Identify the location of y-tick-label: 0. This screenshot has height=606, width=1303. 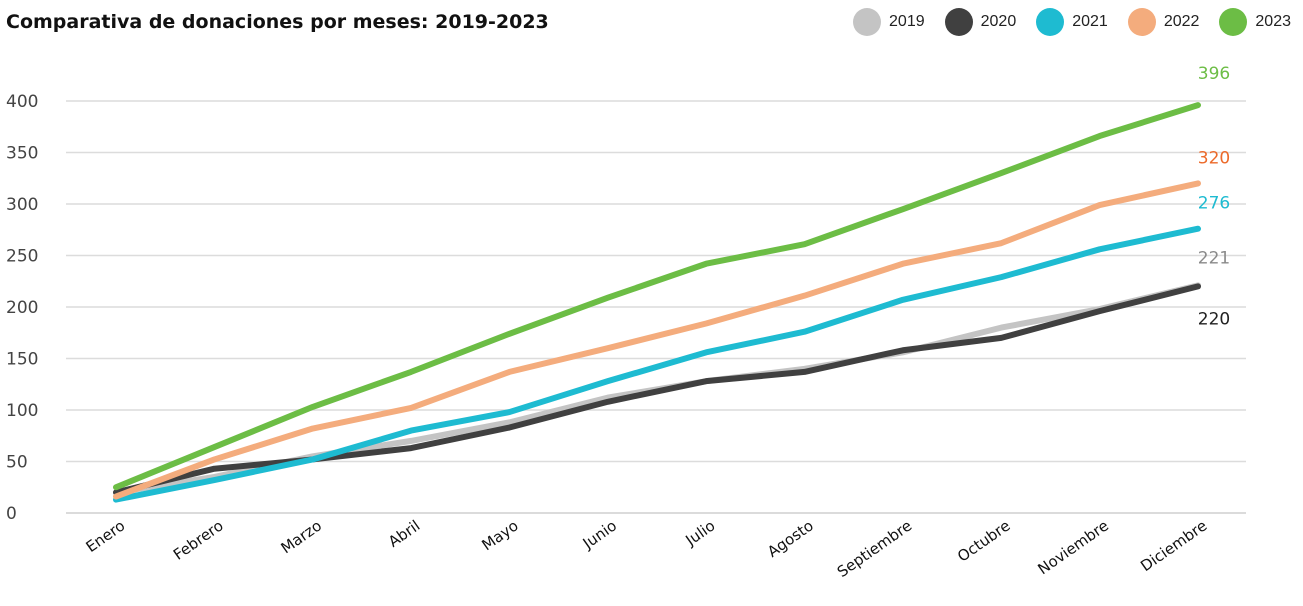
(11, 514).